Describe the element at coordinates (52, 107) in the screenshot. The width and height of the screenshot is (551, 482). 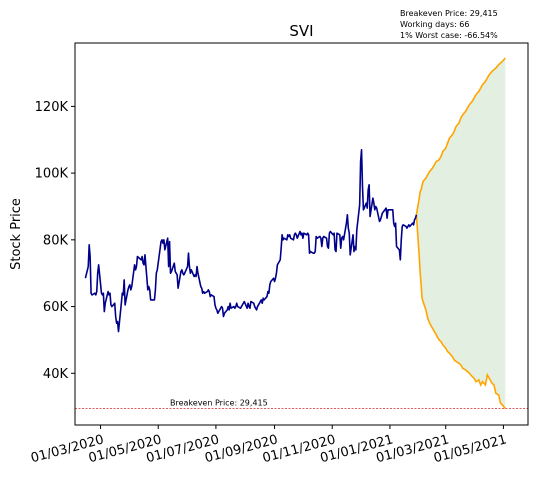
I see `y-tick-label: 120K` at that location.